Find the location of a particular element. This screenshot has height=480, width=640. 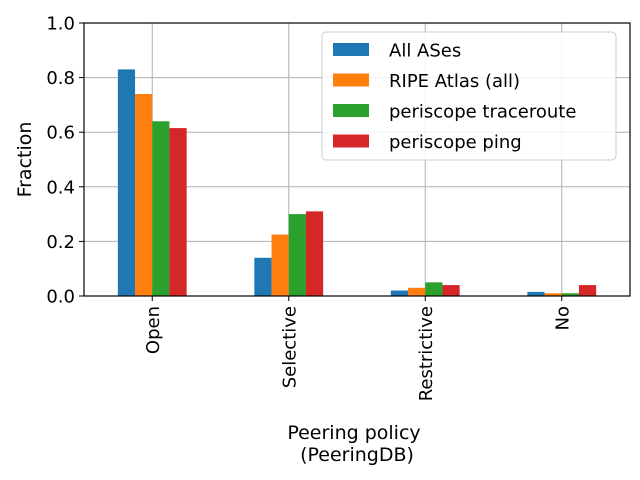

x-tick-label: Restrictive is located at coordinates (426, 353).